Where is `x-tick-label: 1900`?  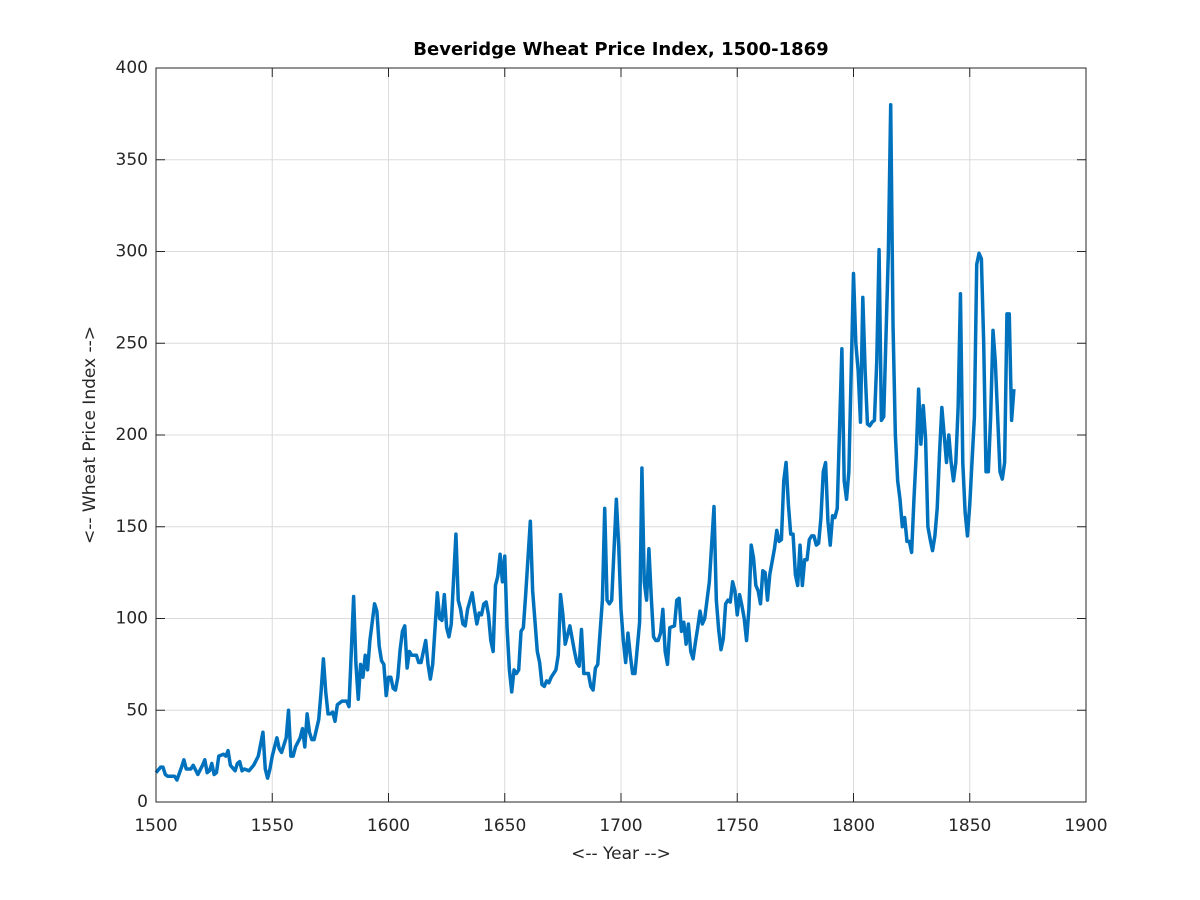
x-tick-label: 1900 is located at coordinates (1085, 826).